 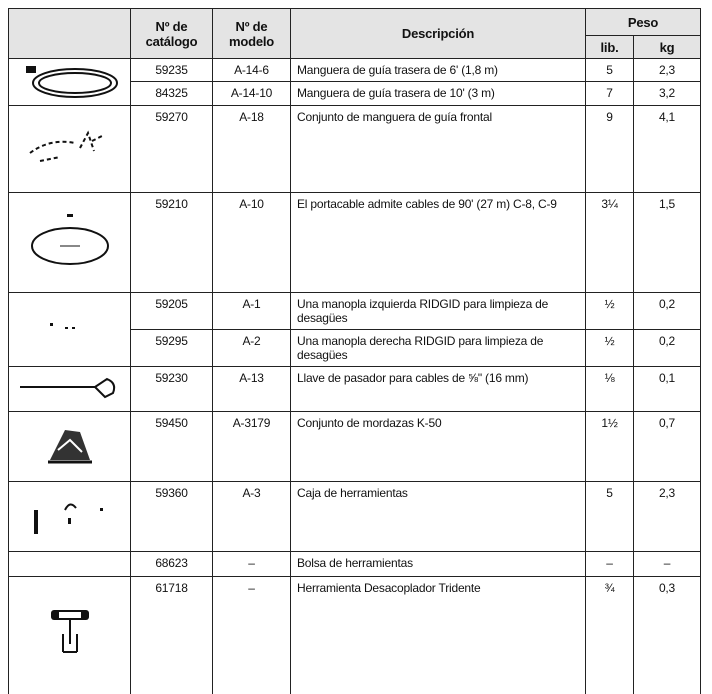 What do you see at coordinates (667, 93) in the screenshot?
I see `weight-kg: 3,2` at bounding box center [667, 93].